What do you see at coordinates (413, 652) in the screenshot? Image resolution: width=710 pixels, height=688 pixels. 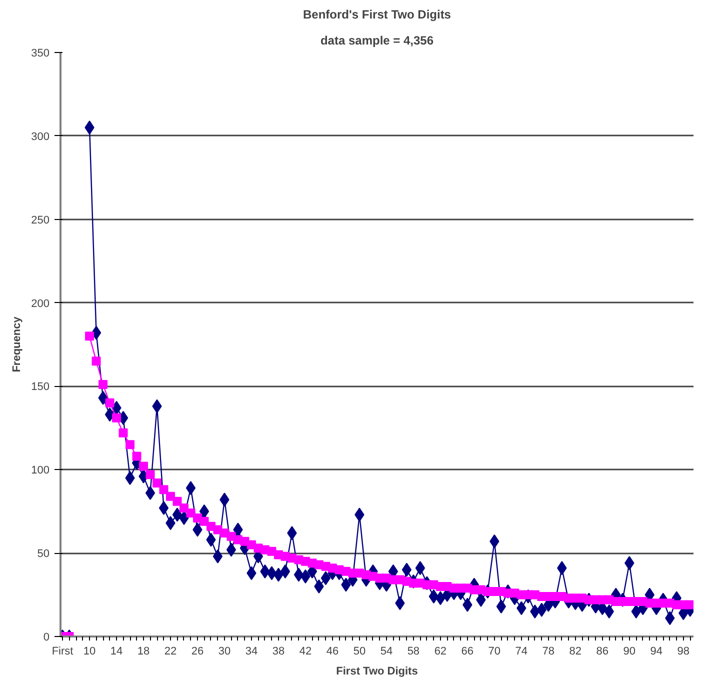 I see `x-tick-label: 58` at bounding box center [413, 652].